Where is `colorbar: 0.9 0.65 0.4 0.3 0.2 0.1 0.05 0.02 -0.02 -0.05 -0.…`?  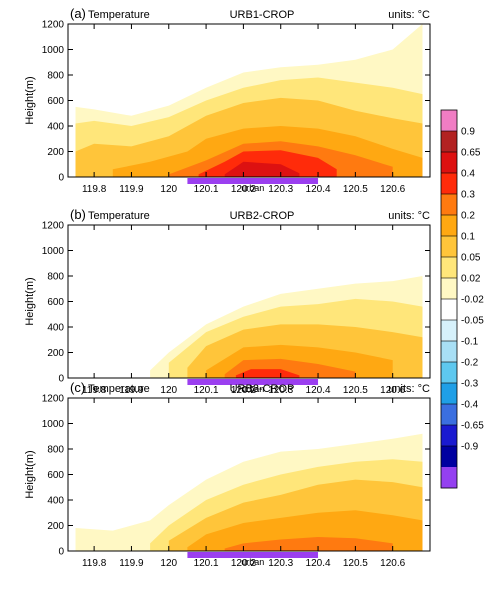
colorbar: 0.9 0.65 0.4 0.3 0.2 0.1 0.05 0.02 -0.02 -0.05 -0.… is located at coordinates (462, 299).